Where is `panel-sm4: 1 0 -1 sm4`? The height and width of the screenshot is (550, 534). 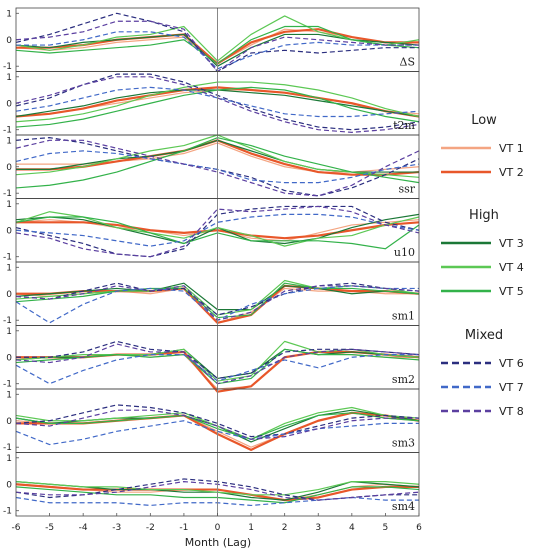
panel-sm4: 1 0 -1 sm4 is located at coordinates (211, 484).